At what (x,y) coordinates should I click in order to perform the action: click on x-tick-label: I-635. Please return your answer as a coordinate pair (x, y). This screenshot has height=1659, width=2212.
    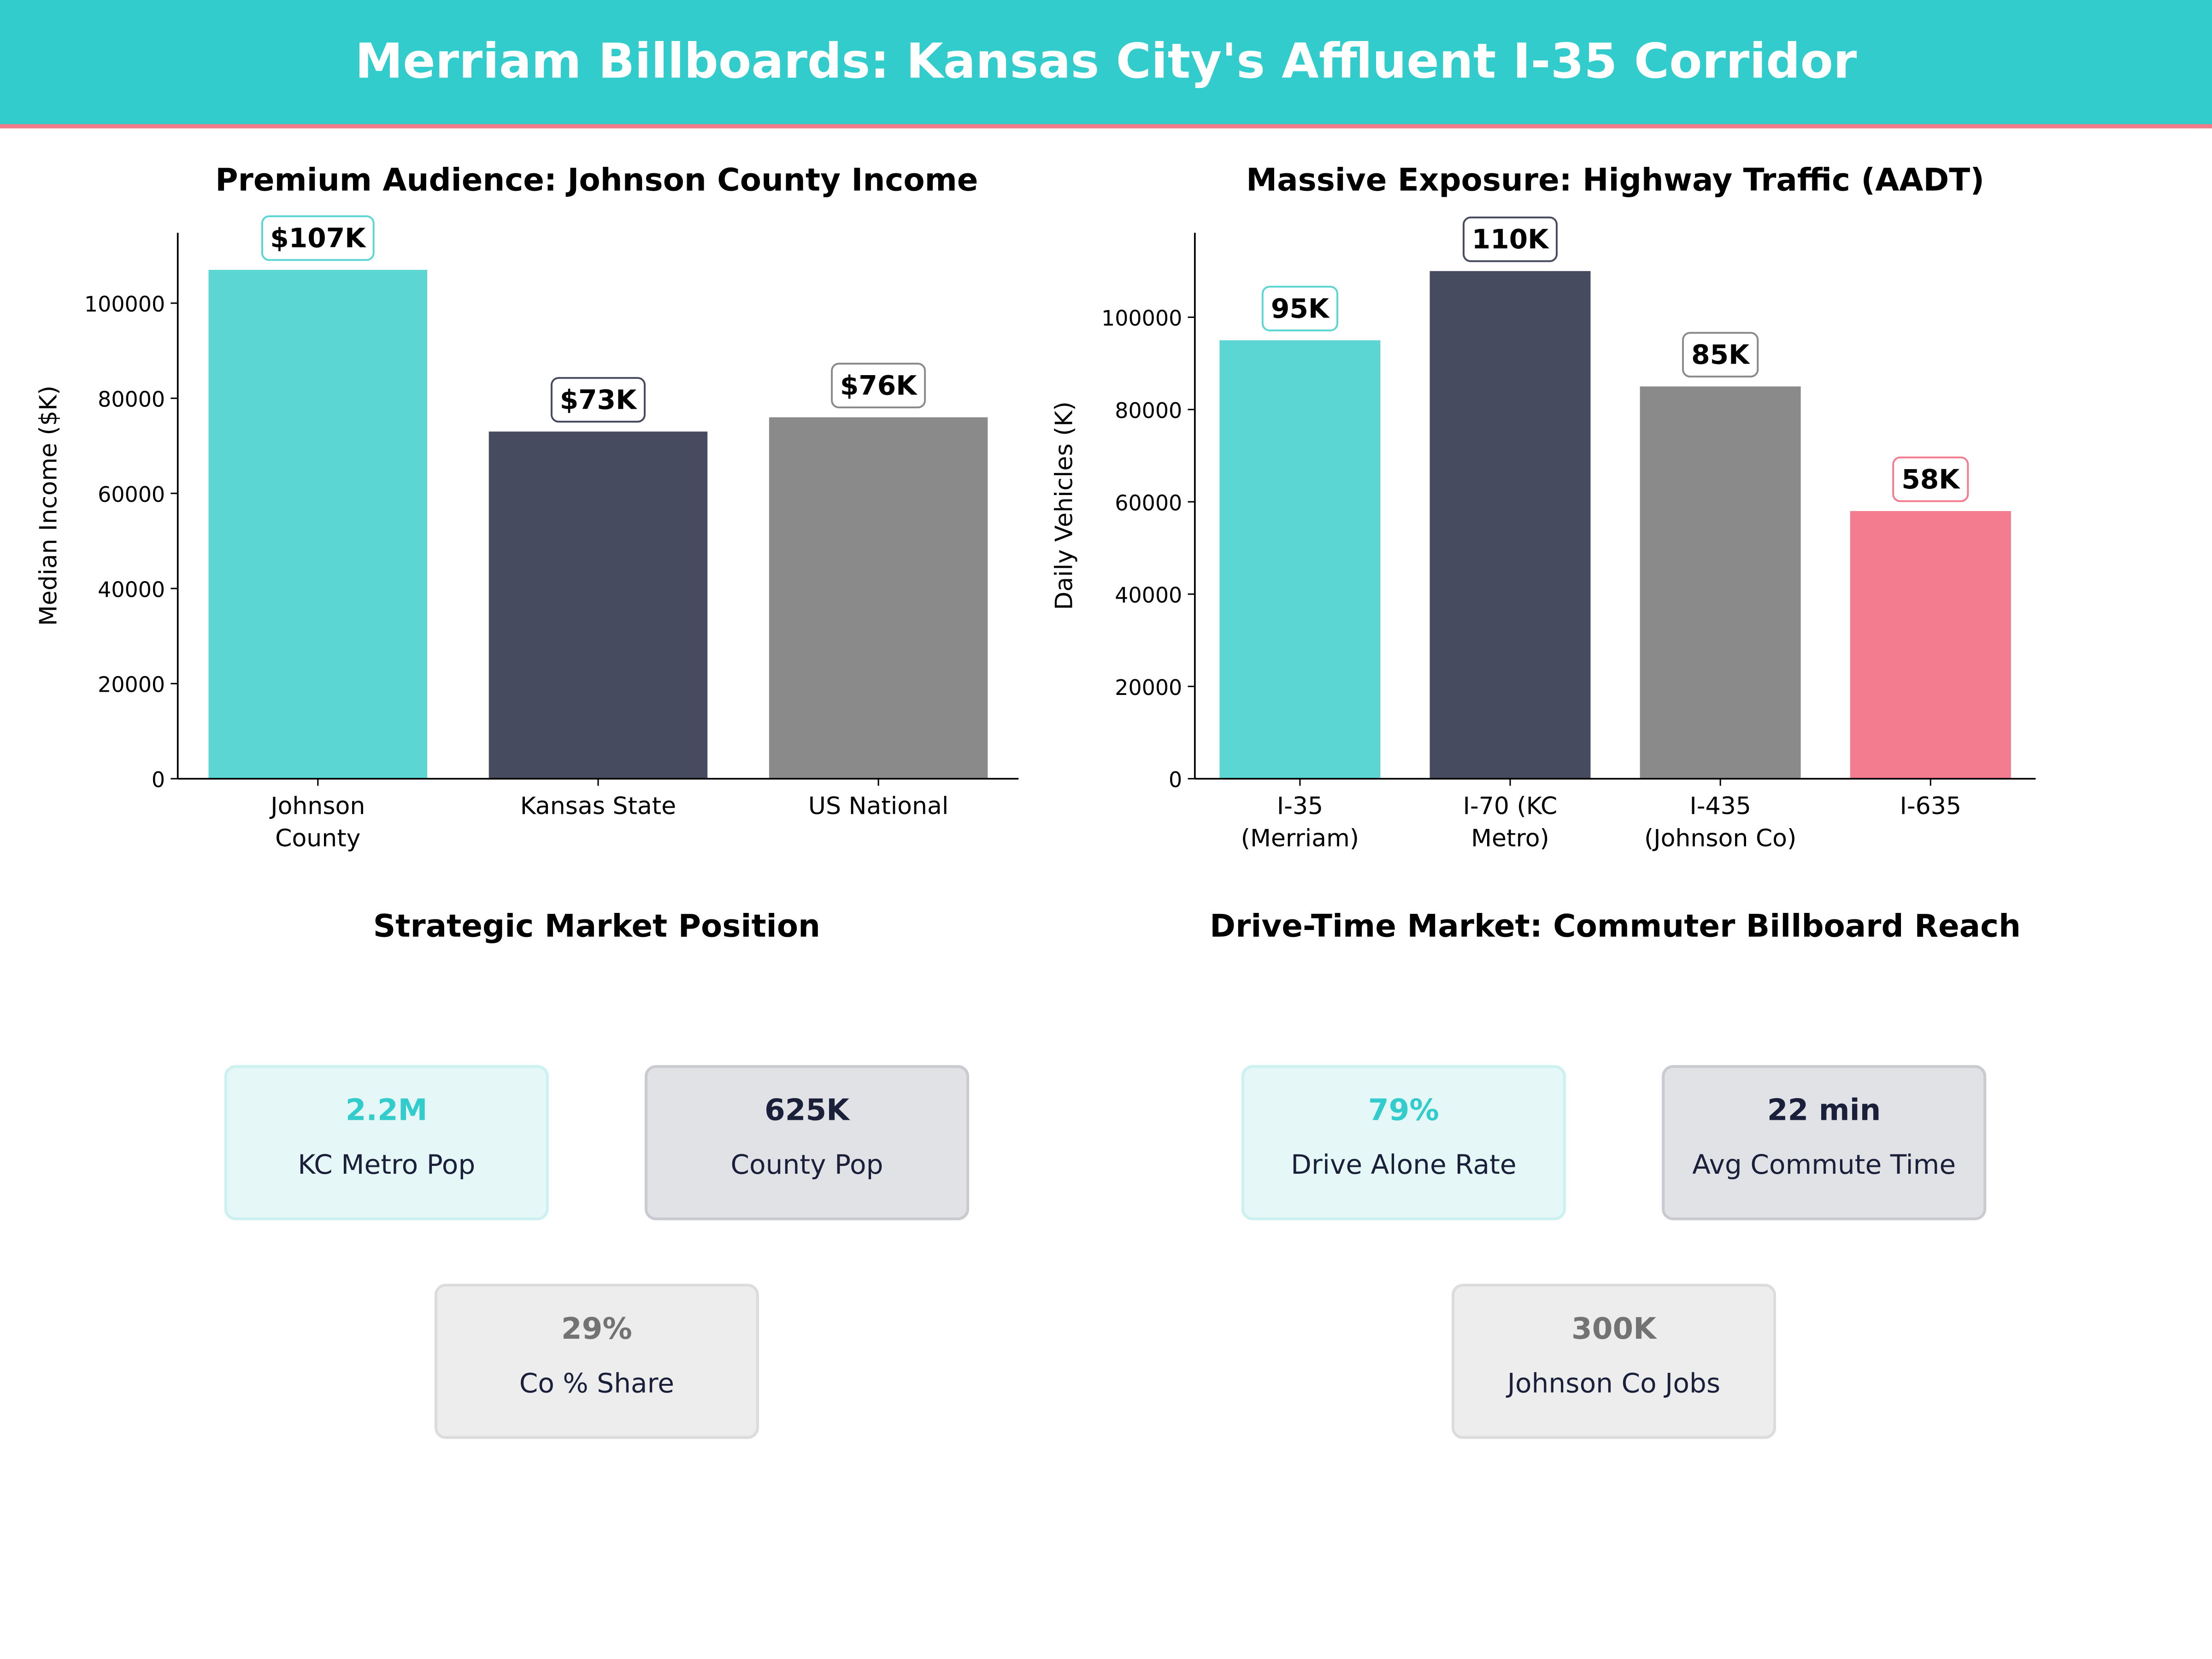
    Looking at the image, I should click on (1930, 806).